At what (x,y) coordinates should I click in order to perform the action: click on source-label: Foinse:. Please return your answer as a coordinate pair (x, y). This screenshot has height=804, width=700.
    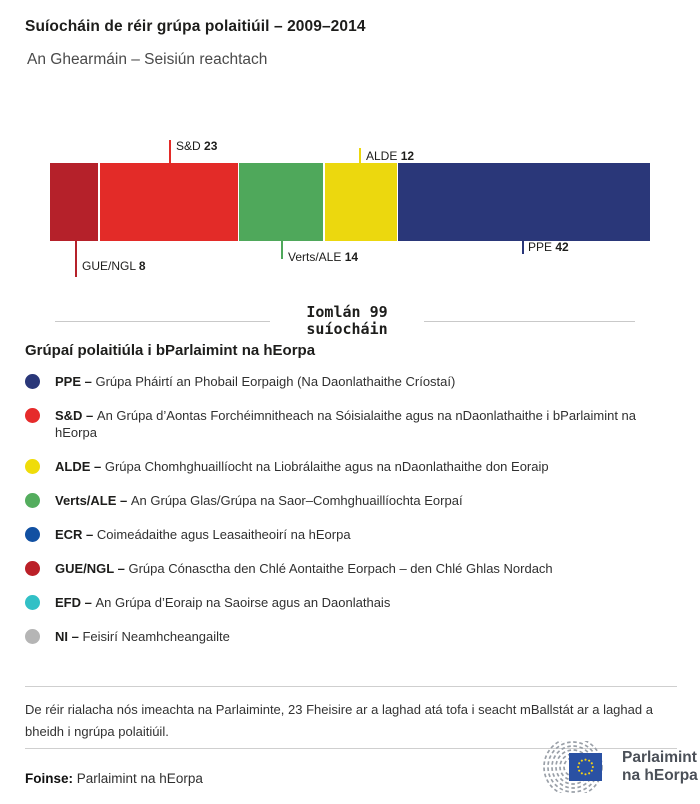
    Looking at the image, I should click on (49, 778).